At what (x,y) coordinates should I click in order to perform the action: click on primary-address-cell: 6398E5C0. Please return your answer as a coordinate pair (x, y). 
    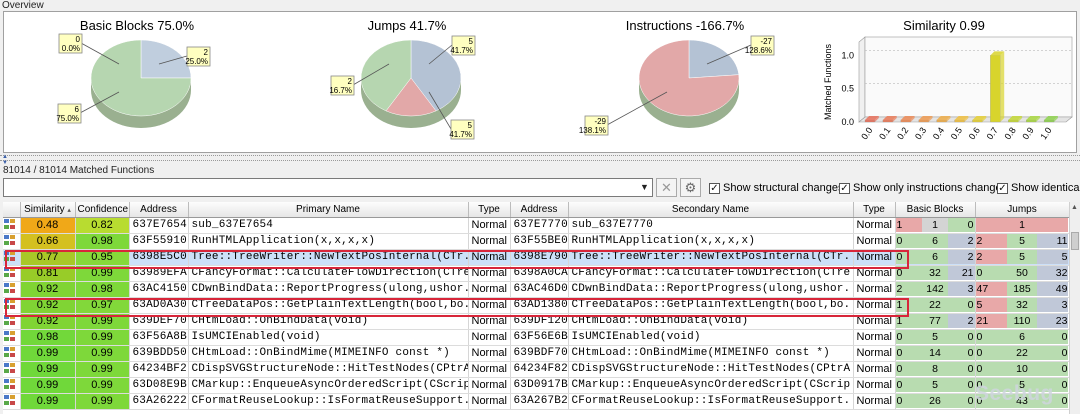
    Looking at the image, I should click on (159, 257).